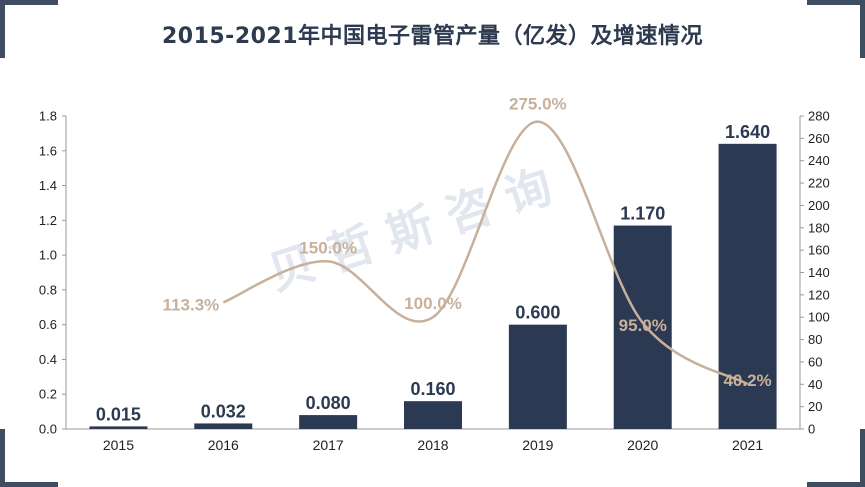  I want to click on frame-corner-top-right-v, so click(862, 29).